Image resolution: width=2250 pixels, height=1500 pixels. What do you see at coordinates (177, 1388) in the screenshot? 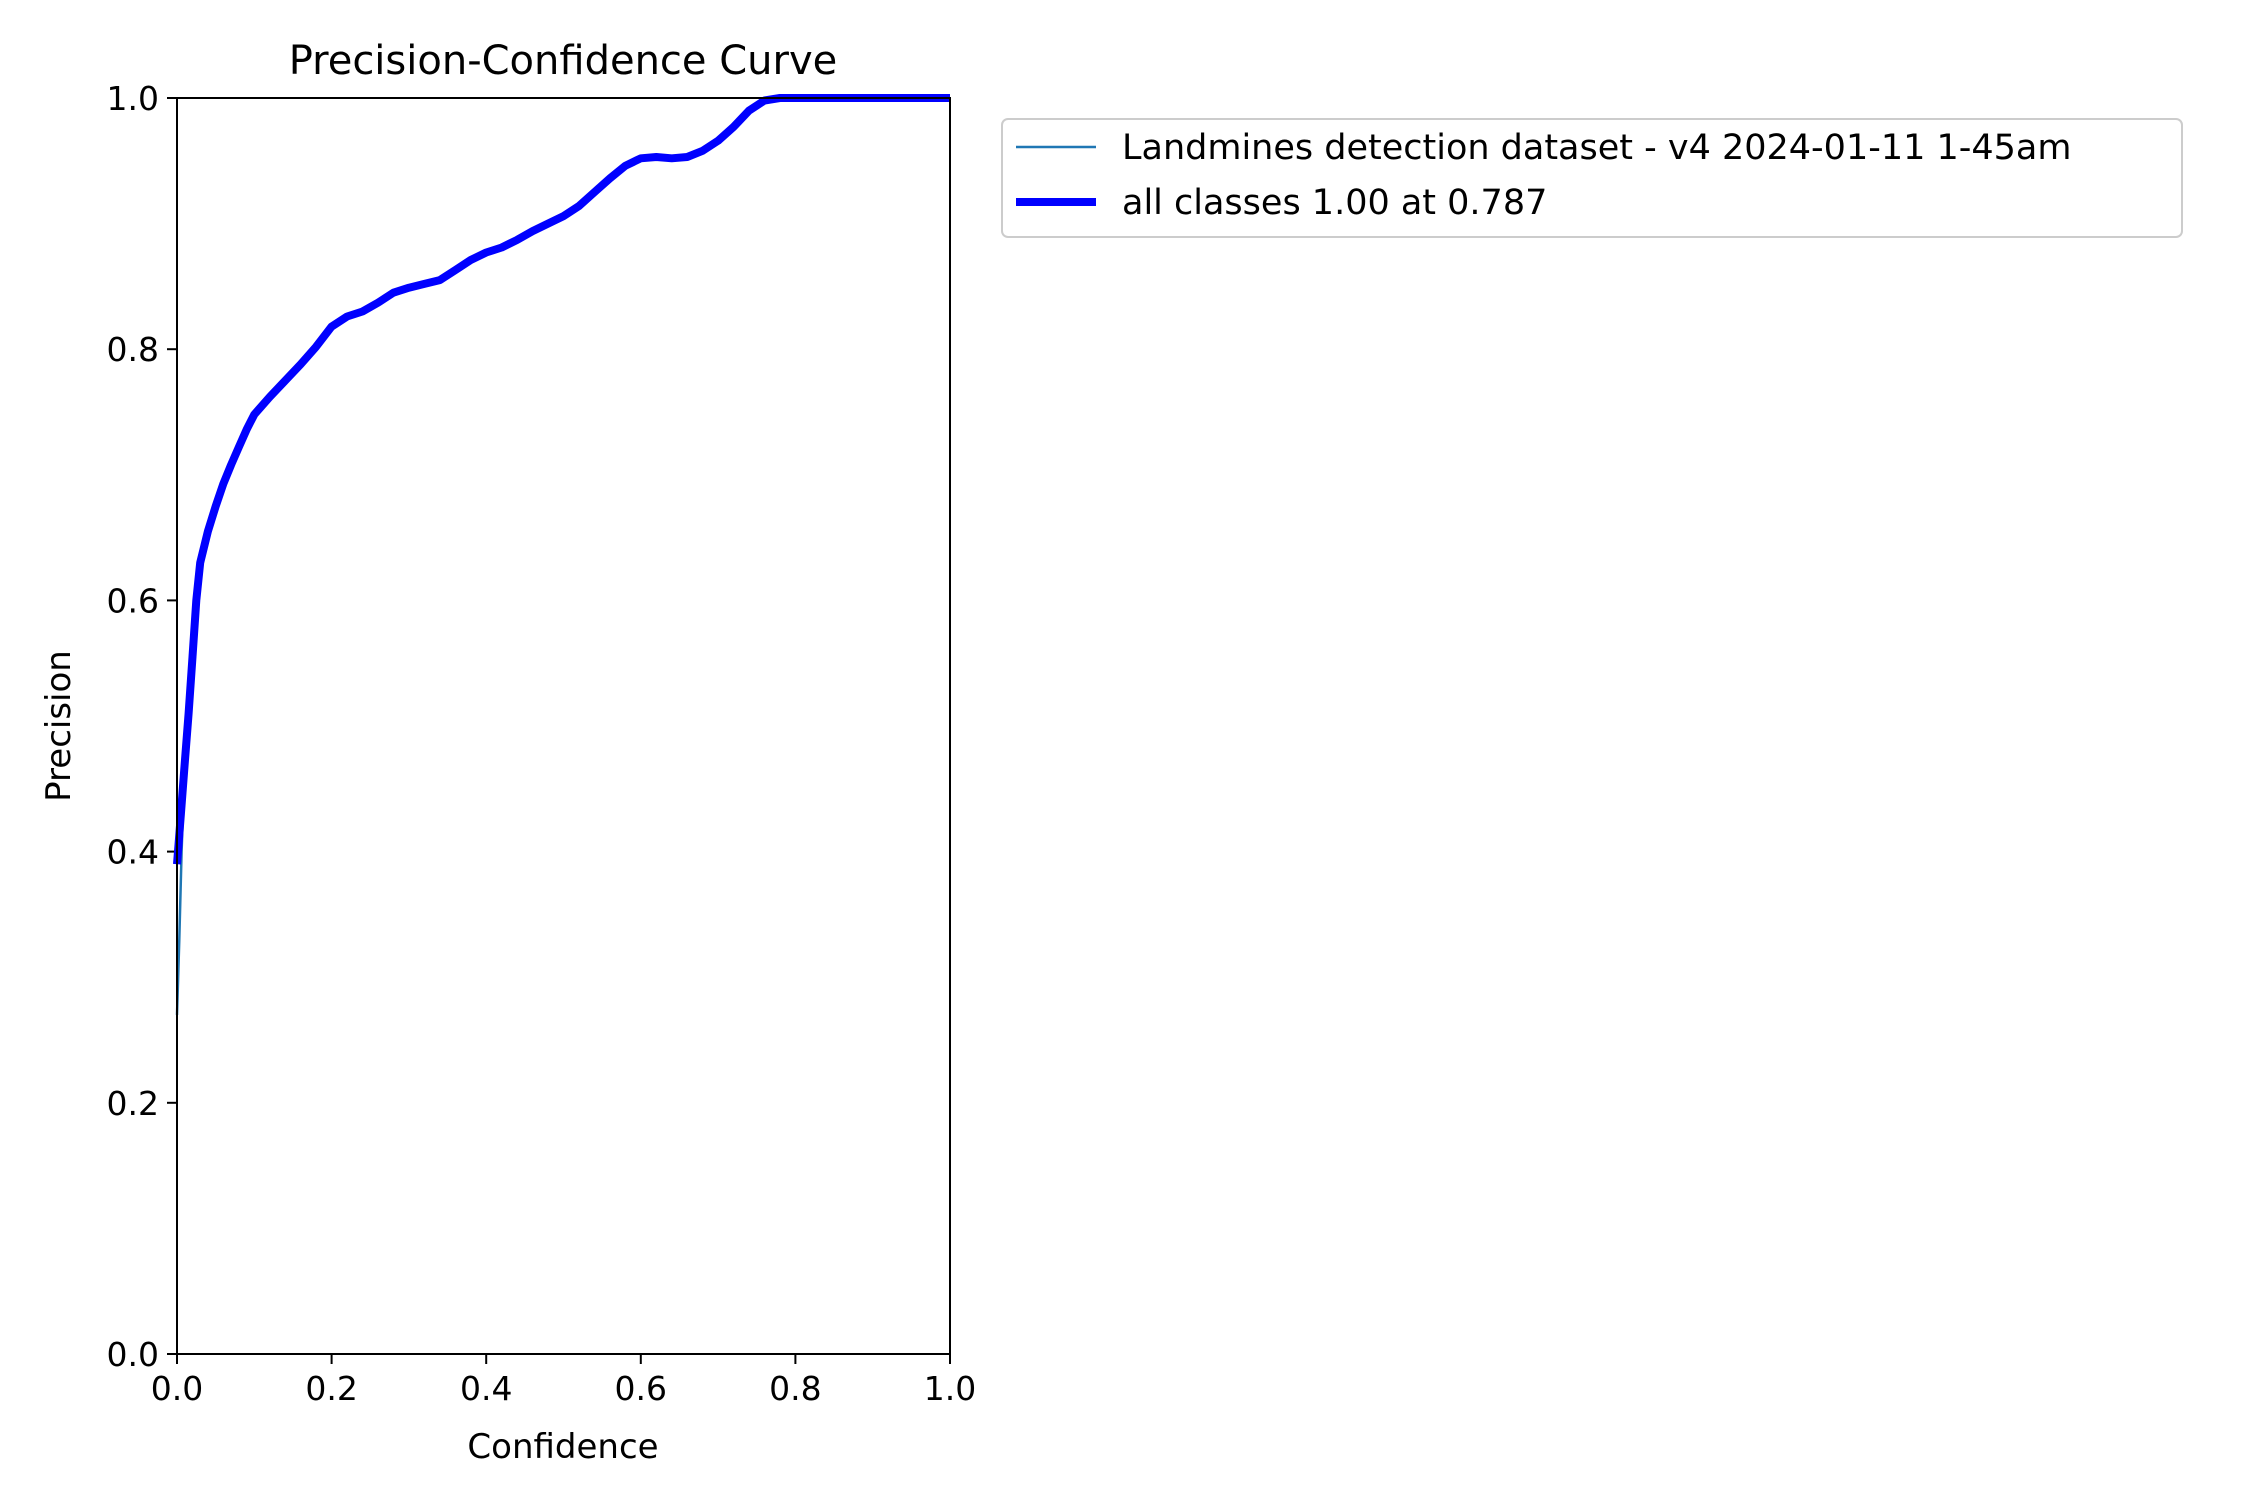
I see `x-tick-label: 0.0` at bounding box center [177, 1388].